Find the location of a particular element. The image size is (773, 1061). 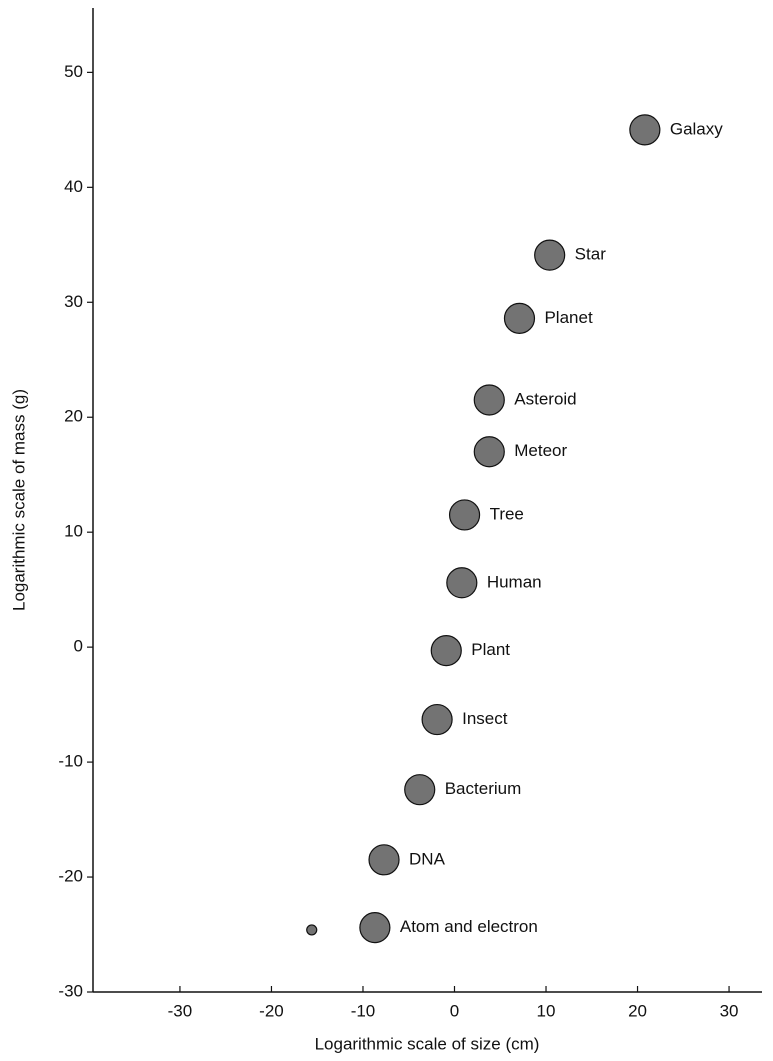

x-tick-label: 30 is located at coordinates (729, 1010).